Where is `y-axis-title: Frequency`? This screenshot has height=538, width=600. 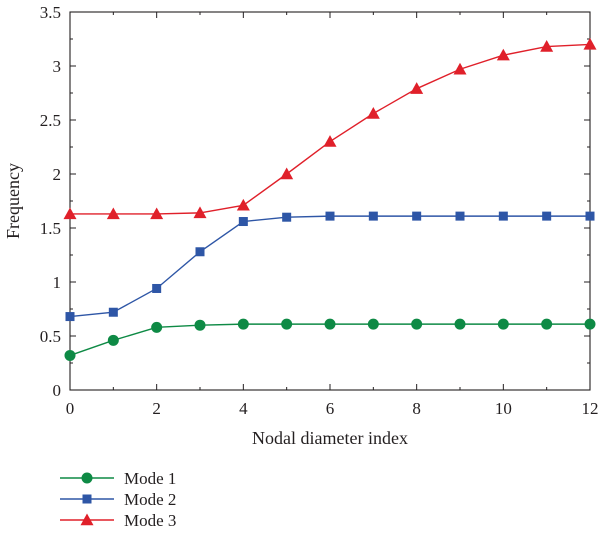
y-axis-title: Frequency is located at coordinates (13, 201).